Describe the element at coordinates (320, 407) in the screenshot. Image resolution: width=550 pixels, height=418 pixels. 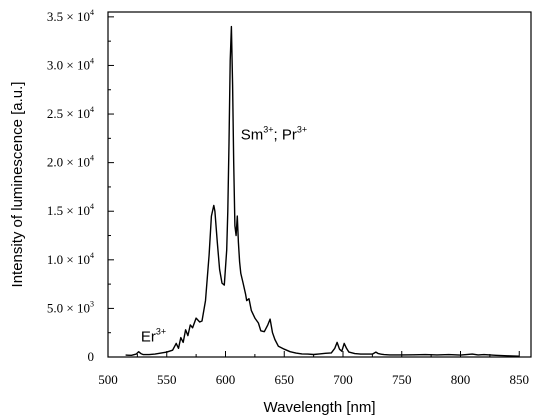
I see `x-axis-title: Wavelength [nm]` at that location.